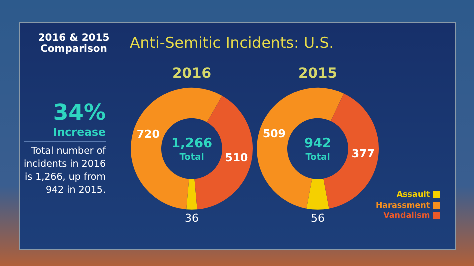 This screenshot has height=266, width=474. What do you see at coordinates (74, 44) in the screenshot?
I see `text: 2016 & 2015 Comparison` at bounding box center [74, 44].